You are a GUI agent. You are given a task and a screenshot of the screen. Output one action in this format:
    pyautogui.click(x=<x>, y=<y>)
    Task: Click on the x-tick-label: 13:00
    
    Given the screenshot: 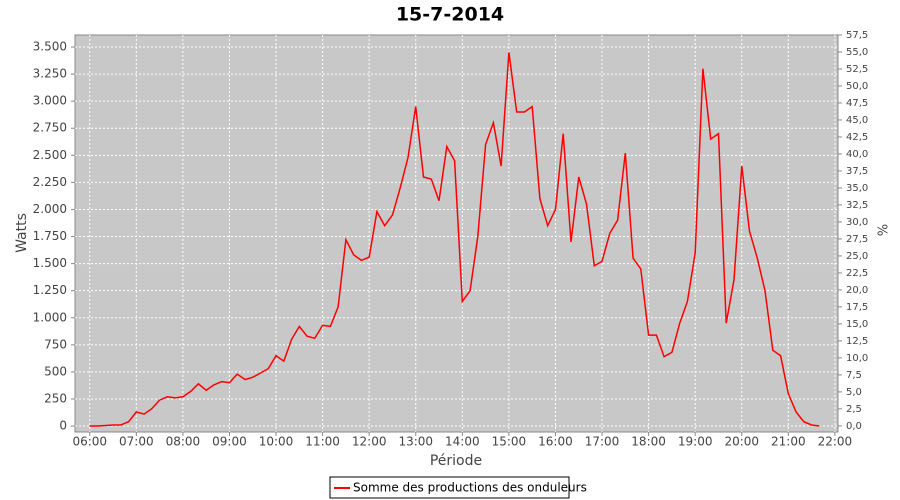 What is the action you would take?
    pyautogui.click(x=415, y=442)
    